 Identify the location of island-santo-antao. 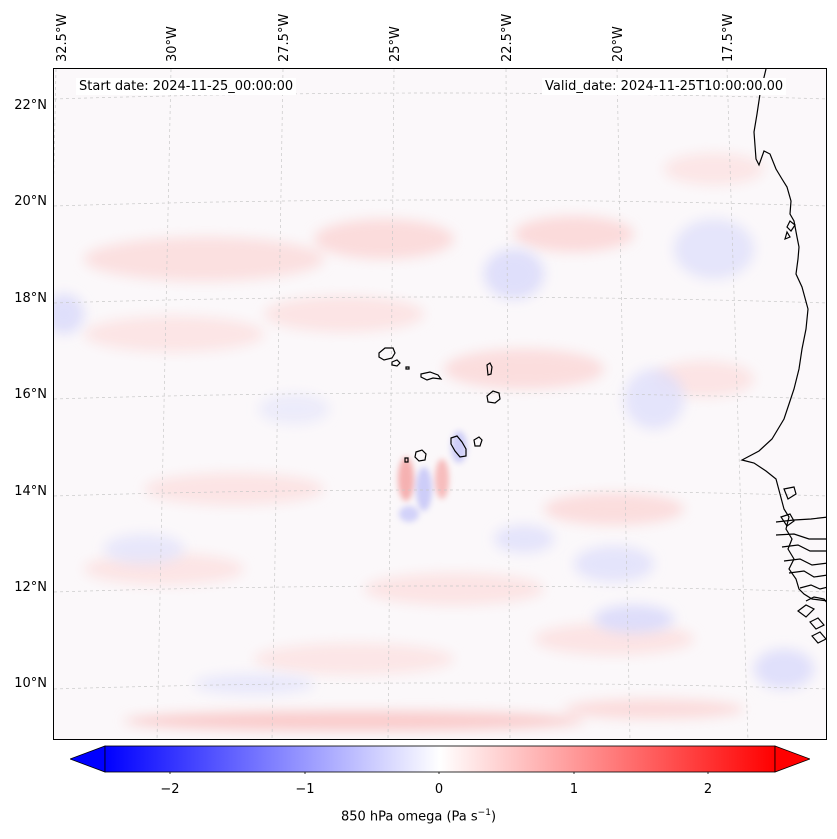
(387, 354).